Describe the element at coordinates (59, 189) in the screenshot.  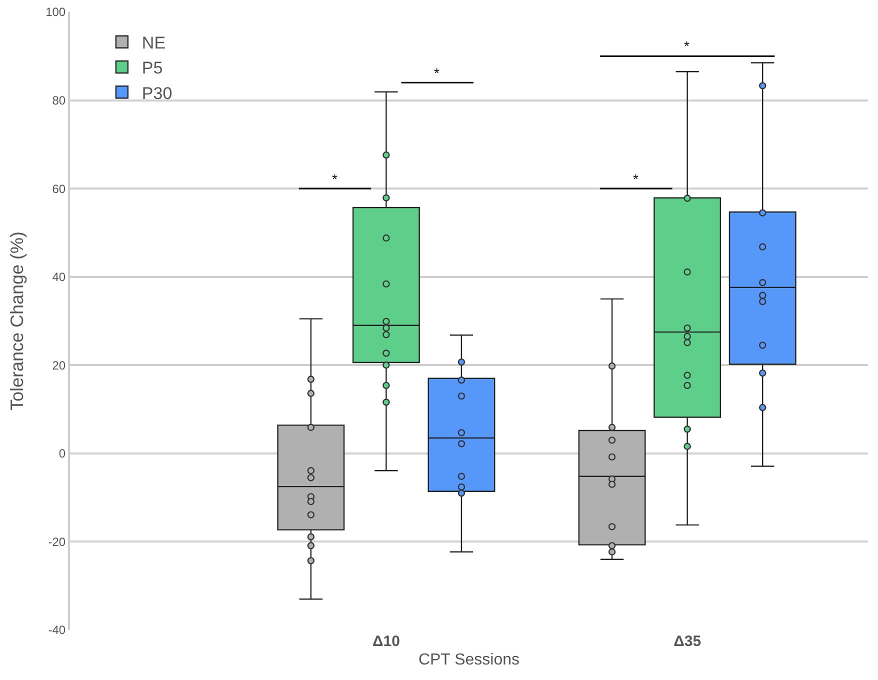
I see `y-tick-label: 60` at that location.